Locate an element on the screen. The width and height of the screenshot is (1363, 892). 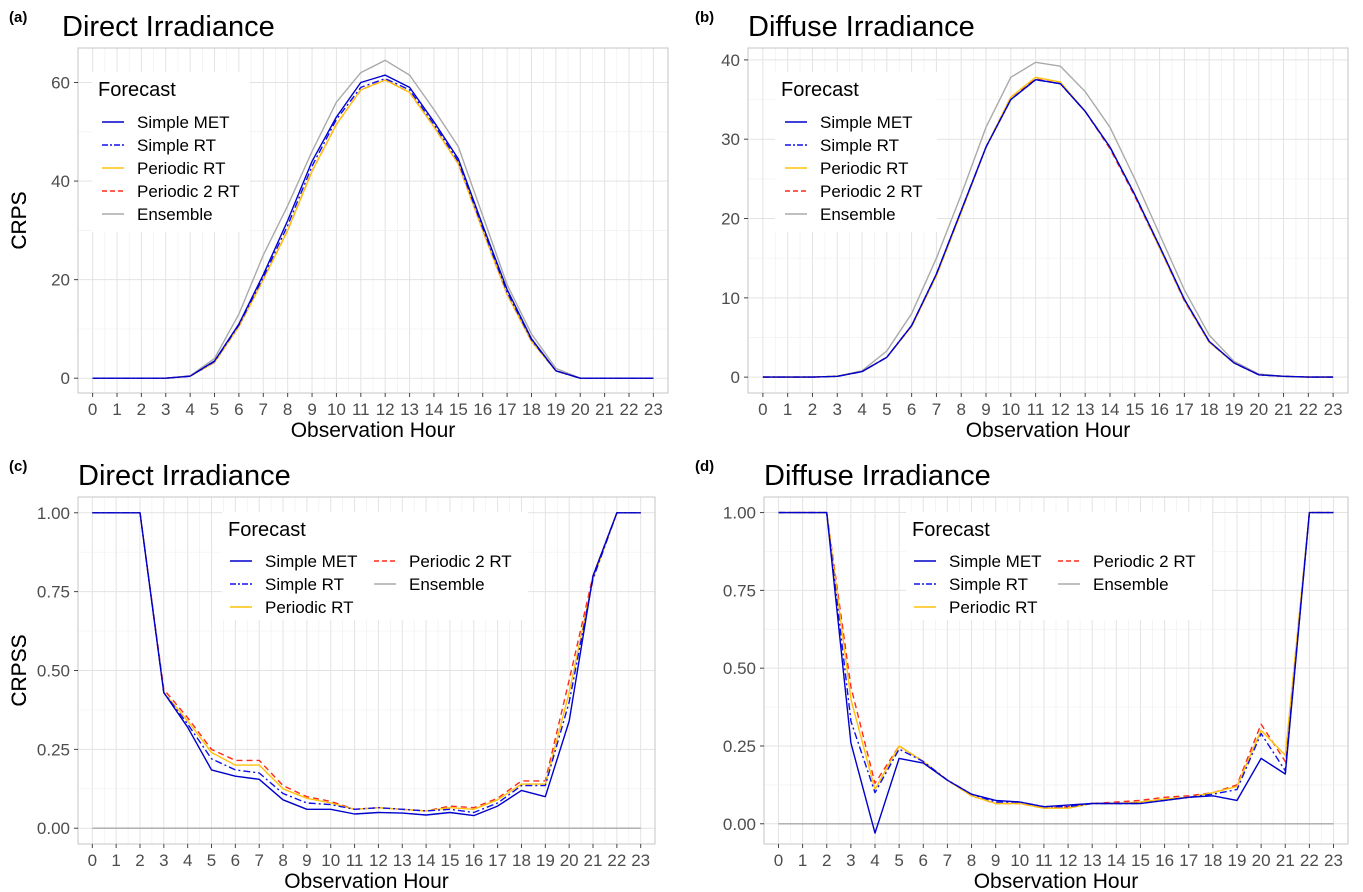
panel-tag: (d) is located at coordinates (704, 466).